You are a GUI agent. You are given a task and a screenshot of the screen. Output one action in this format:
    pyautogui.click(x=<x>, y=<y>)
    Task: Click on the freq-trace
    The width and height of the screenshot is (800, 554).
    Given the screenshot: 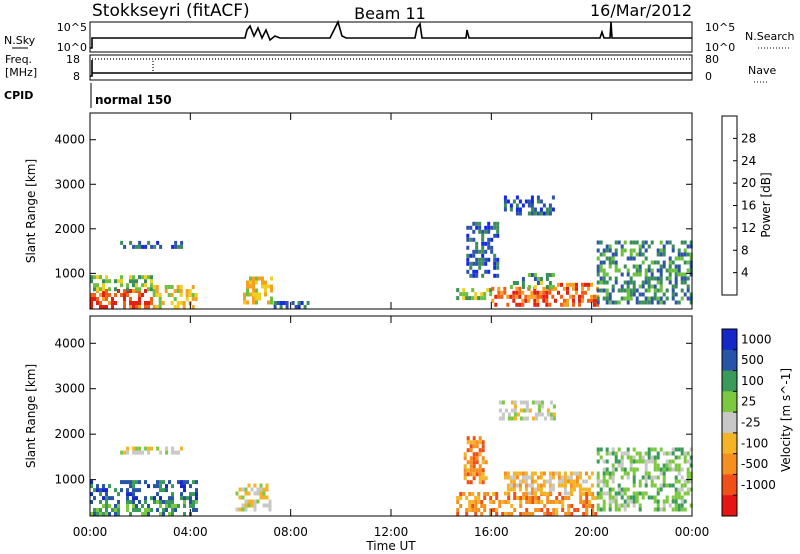 What is the action you would take?
    pyautogui.click(x=391, y=68)
    